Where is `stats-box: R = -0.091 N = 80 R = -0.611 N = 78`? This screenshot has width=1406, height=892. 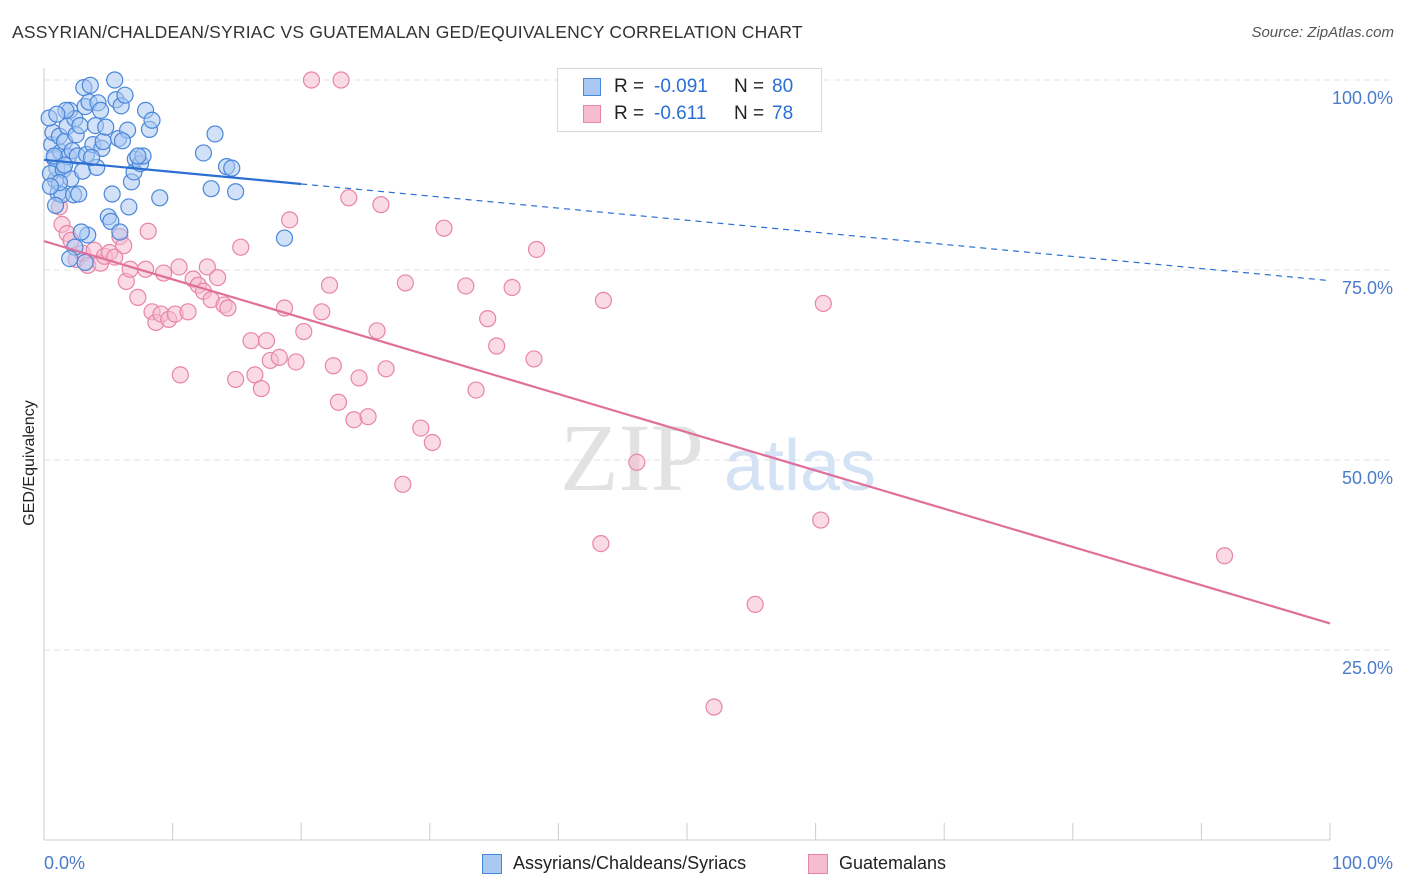
stats-box: R = -0.091 N = 80 R = -0.611 N = 78 is located at coordinates (689, 100).